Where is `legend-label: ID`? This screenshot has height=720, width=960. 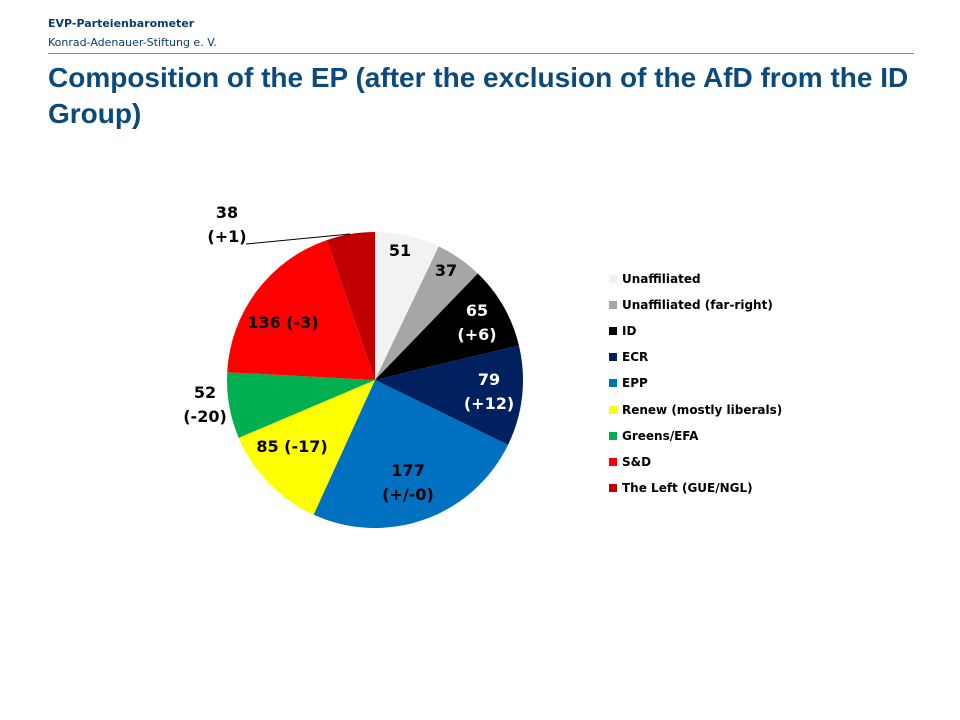 legend-label: ID is located at coordinates (629, 331).